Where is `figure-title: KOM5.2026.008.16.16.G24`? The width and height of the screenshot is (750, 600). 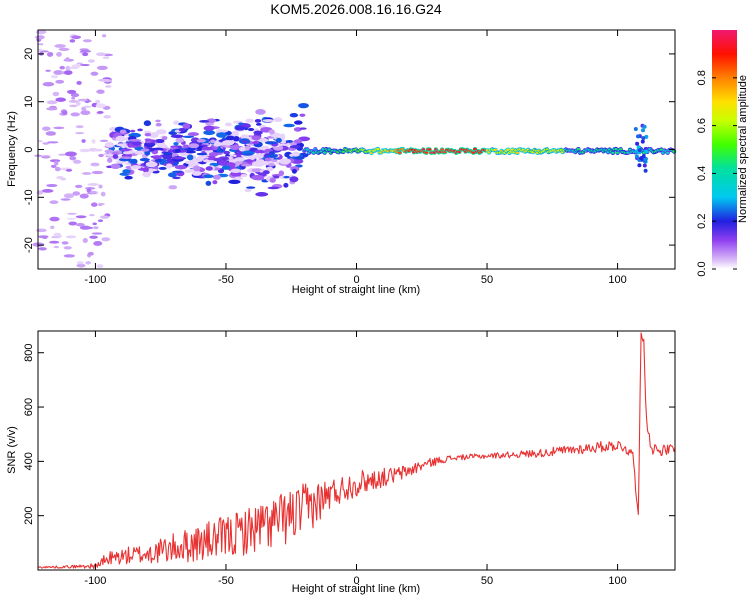 figure-title: KOM5.2026.008.16.16.G24 is located at coordinates (355, 9).